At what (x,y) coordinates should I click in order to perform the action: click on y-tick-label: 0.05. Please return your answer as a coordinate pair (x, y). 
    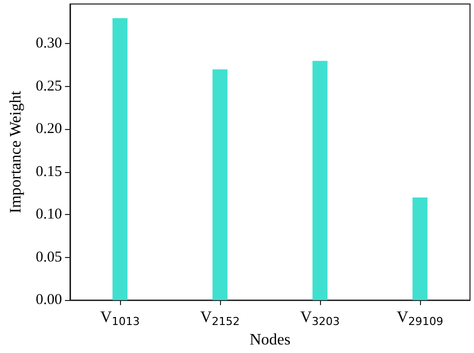
    Looking at the image, I should click on (49, 257).